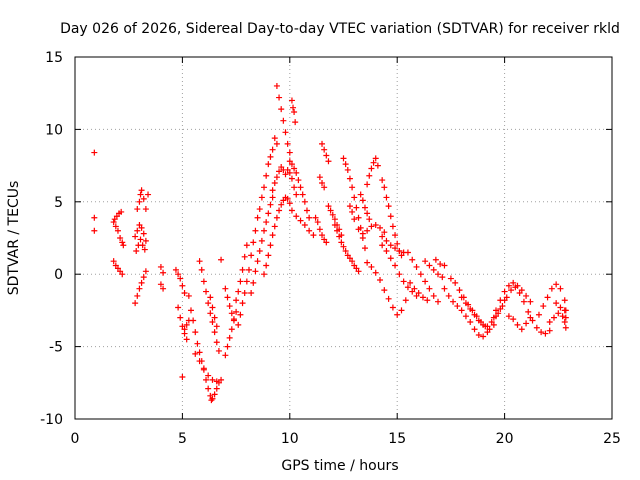 Image resolution: width=640 pixels, height=480 pixels. I want to click on y-tick-label: 15, so click(54, 58).